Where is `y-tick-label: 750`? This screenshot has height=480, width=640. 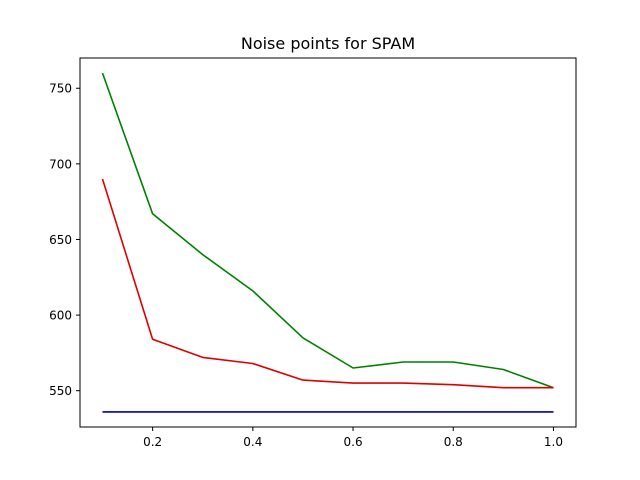
y-tick-label: 750 is located at coordinates (60, 89).